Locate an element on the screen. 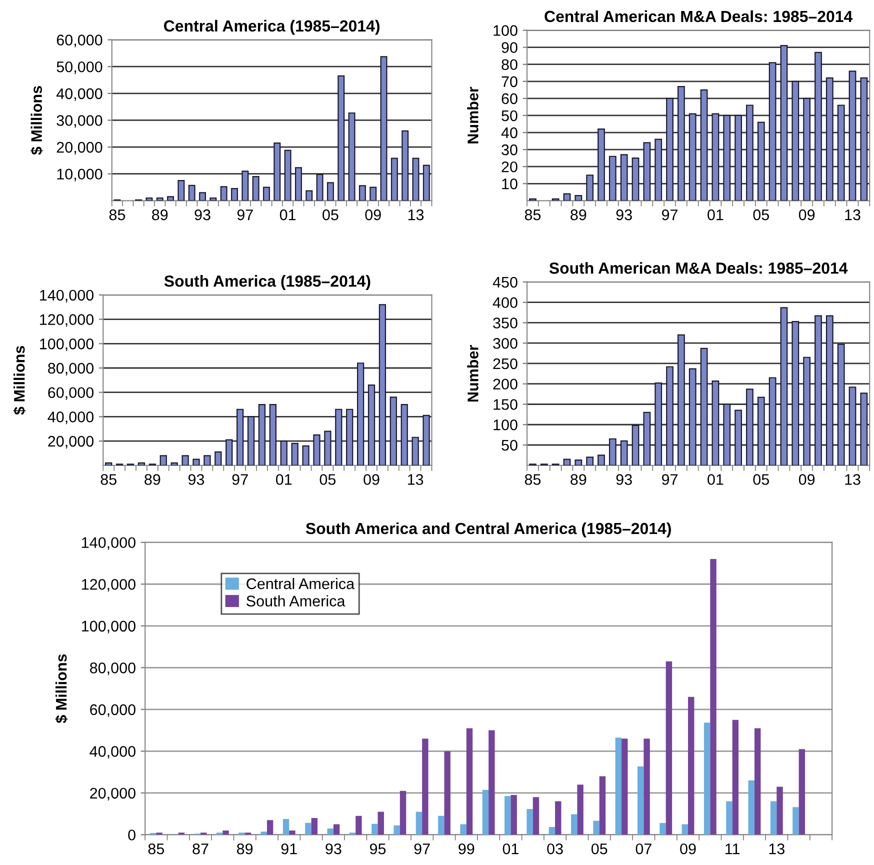  chart-title: South America and Central America (1985–2014) is located at coordinates (488, 530).